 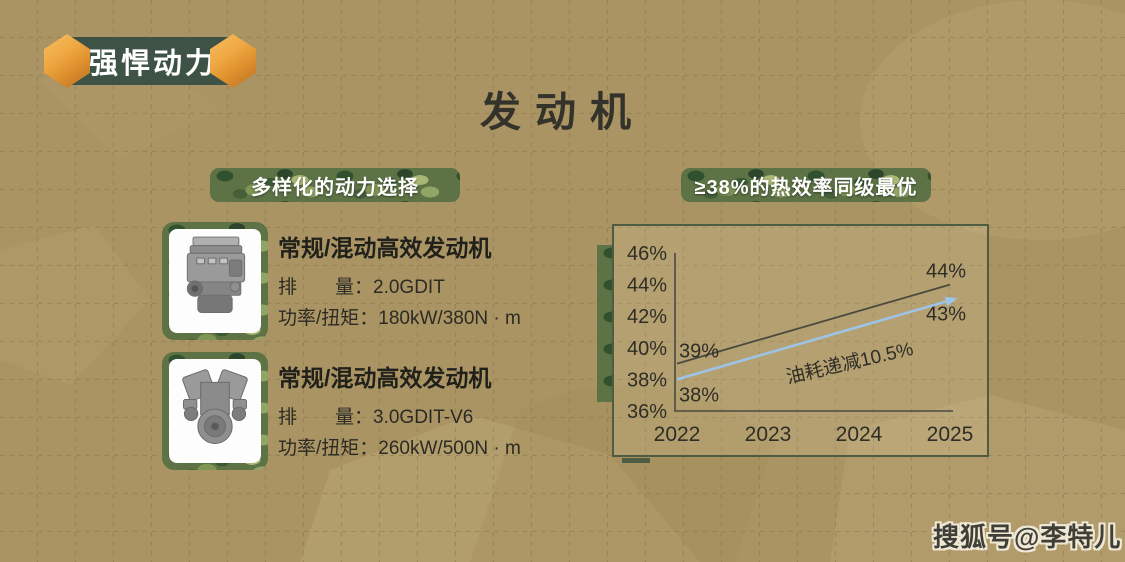 I want to click on engine-2-power-row: 功率/扭矩：260kW/500N · m, so click(x=443, y=448).